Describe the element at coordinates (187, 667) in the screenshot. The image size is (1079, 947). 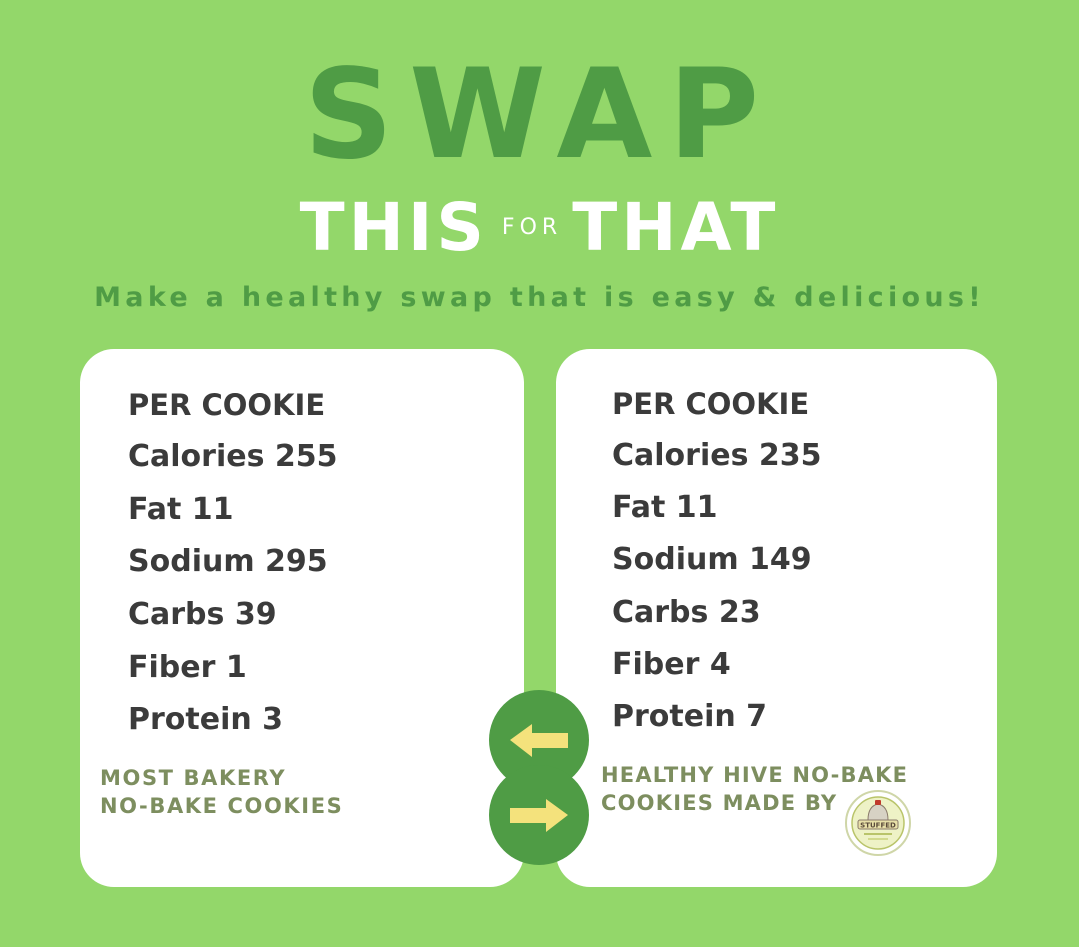
I see `left-stat-fiber: Fiber 1` at that location.